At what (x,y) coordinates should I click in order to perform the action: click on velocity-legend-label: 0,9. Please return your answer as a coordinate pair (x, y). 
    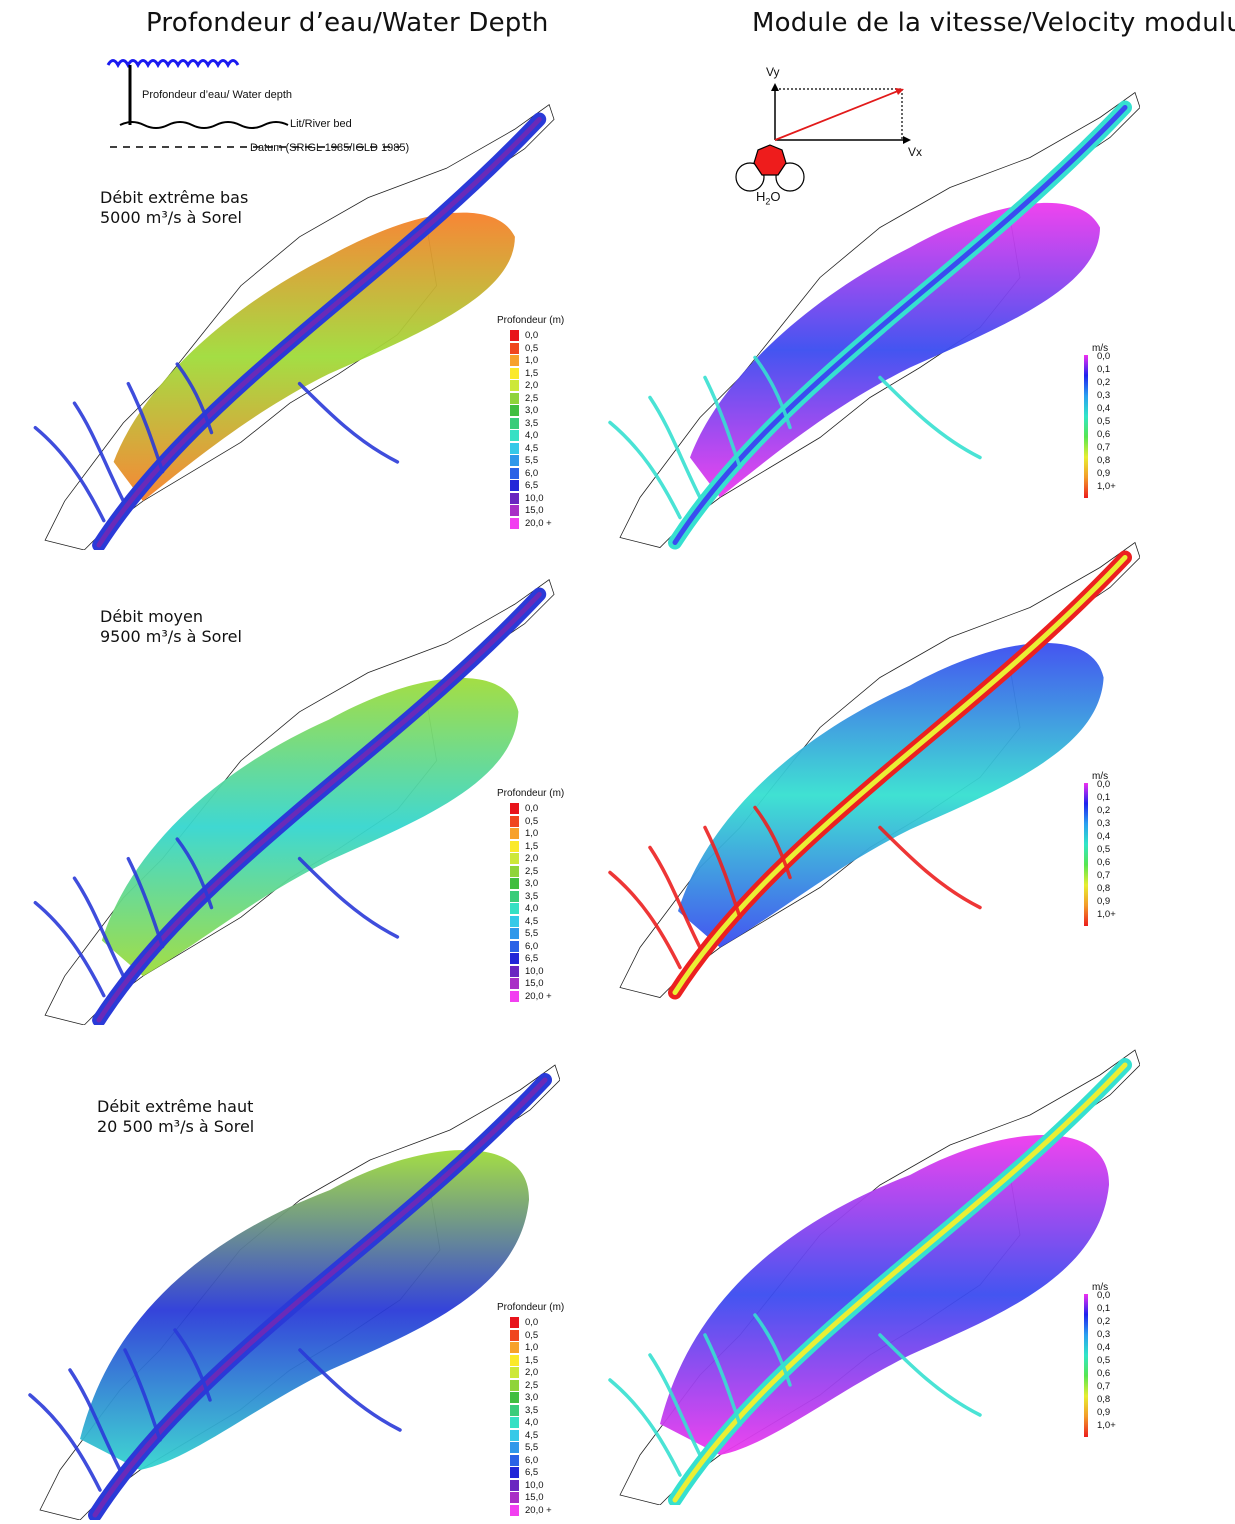
    Looking at the image, I should click on (1104, 1412).